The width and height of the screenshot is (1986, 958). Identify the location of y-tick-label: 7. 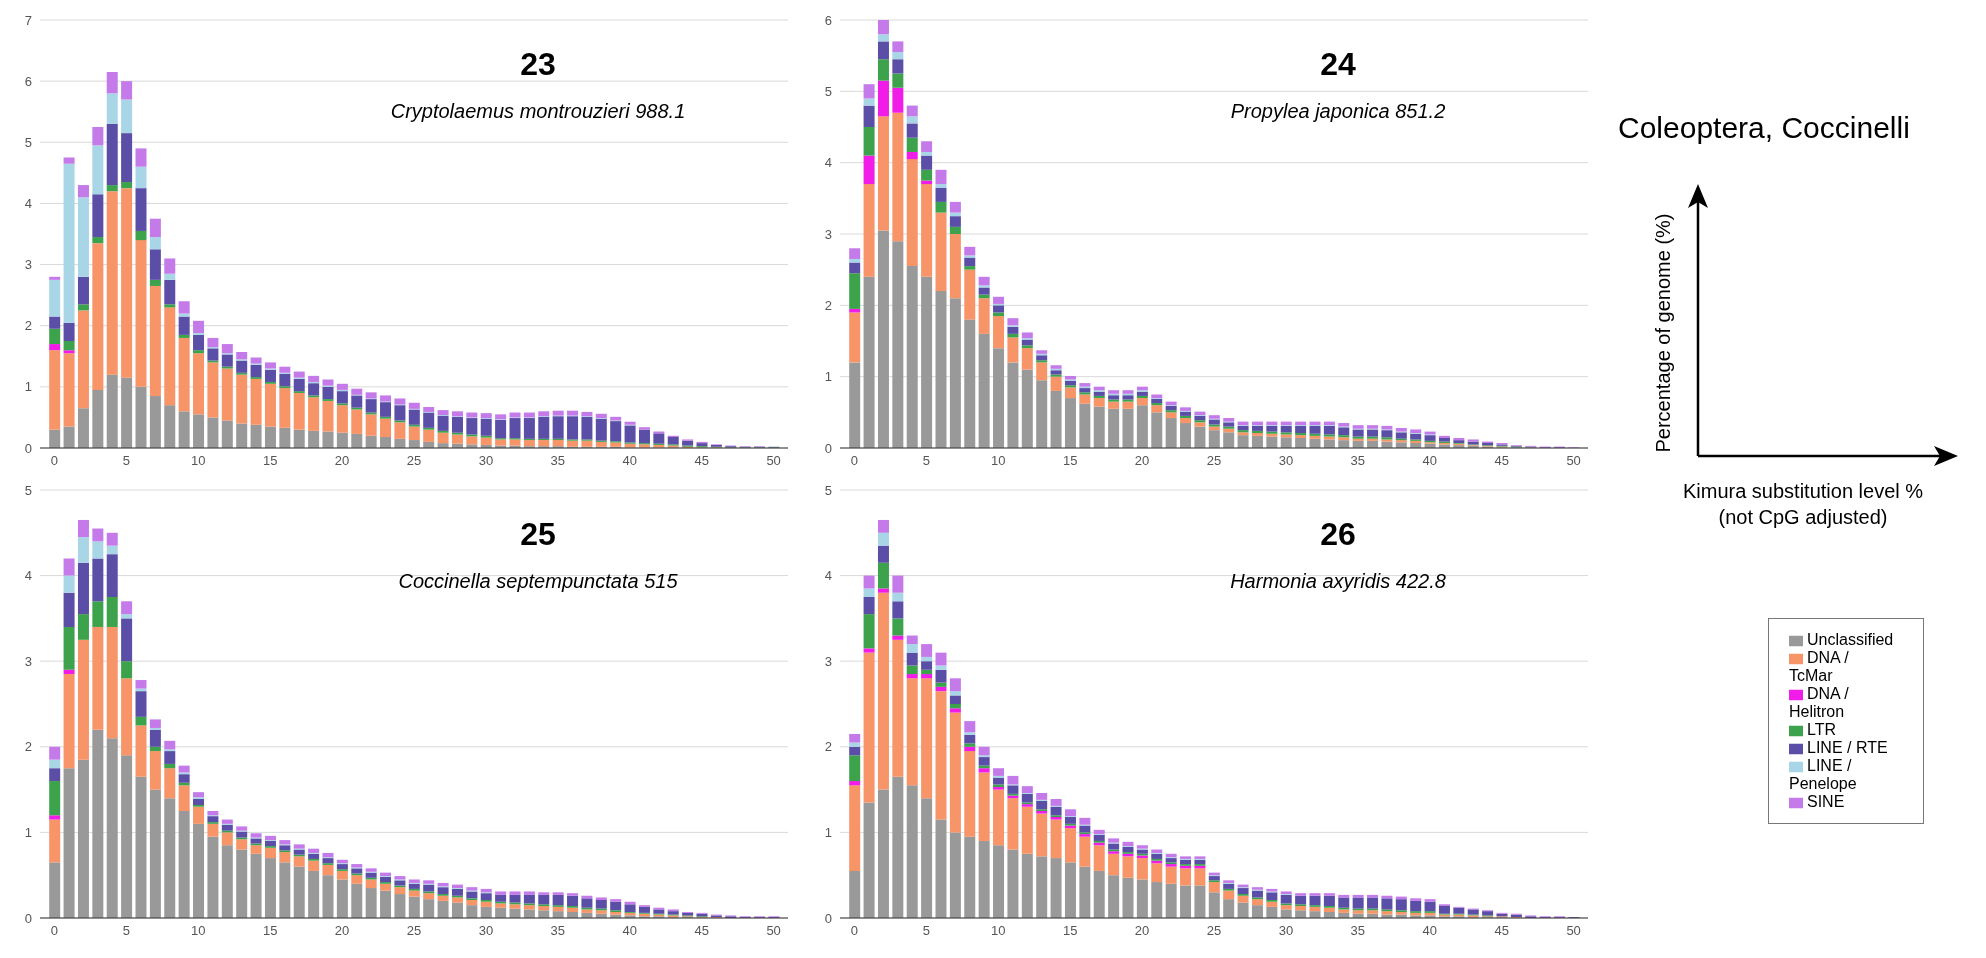
(28, 20).